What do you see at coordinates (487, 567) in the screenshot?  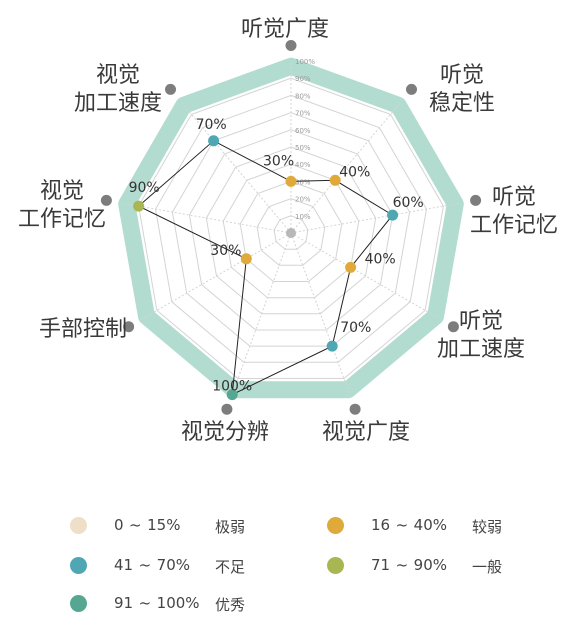 I see `legend-level-label: 一般` at bounding box center [487, 567].